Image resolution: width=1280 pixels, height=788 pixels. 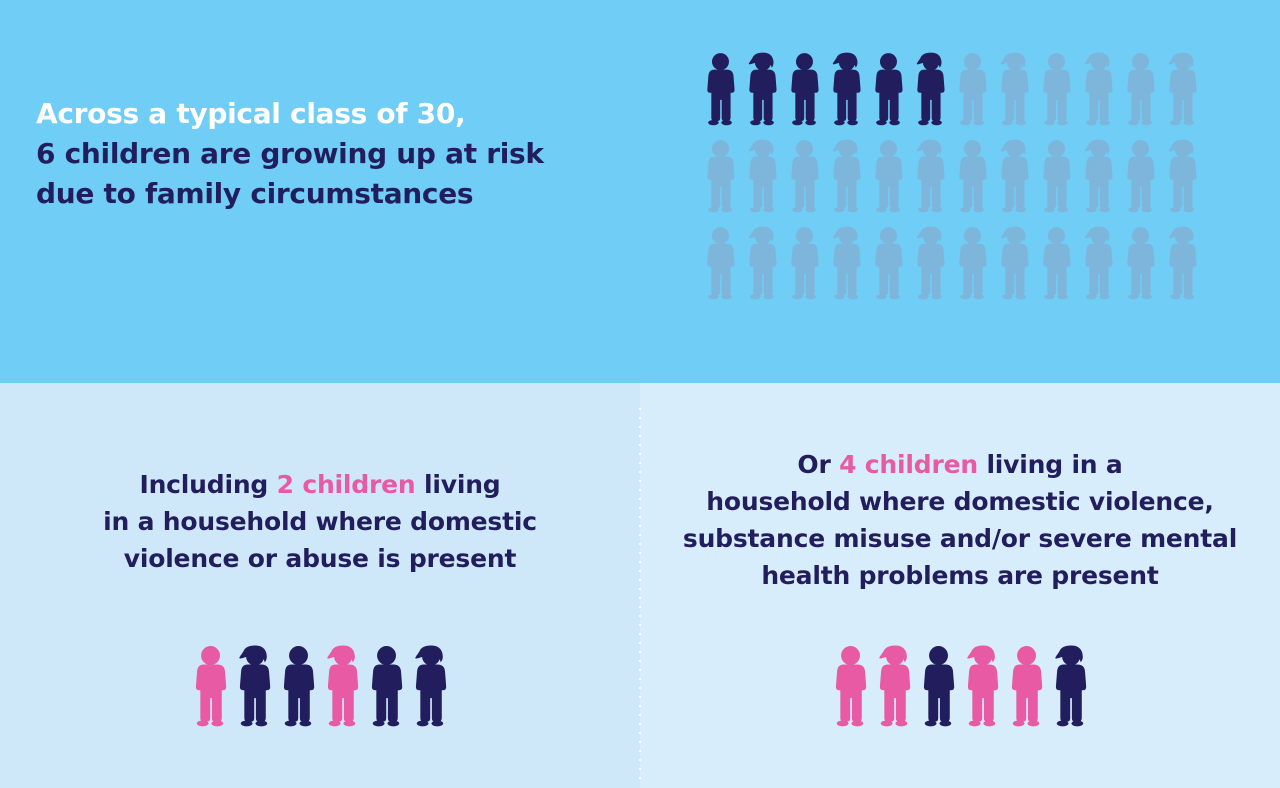 I want to click on highlighted-count-text: 2 children, so click(x=346, y=484).